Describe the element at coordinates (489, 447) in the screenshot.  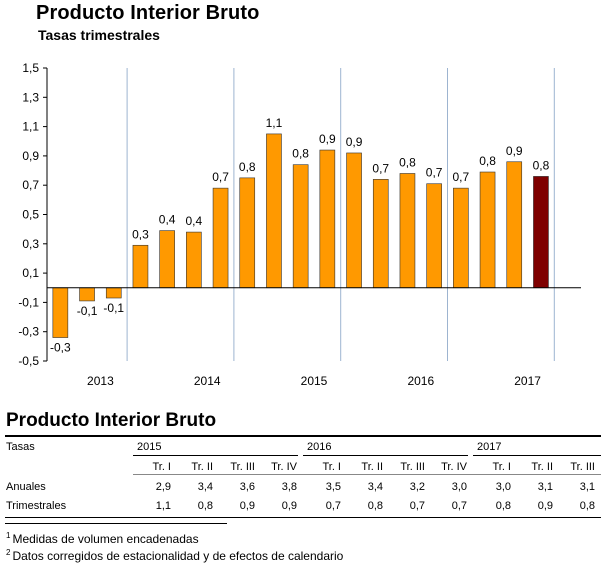
I see `year-header: 2017` at that location.